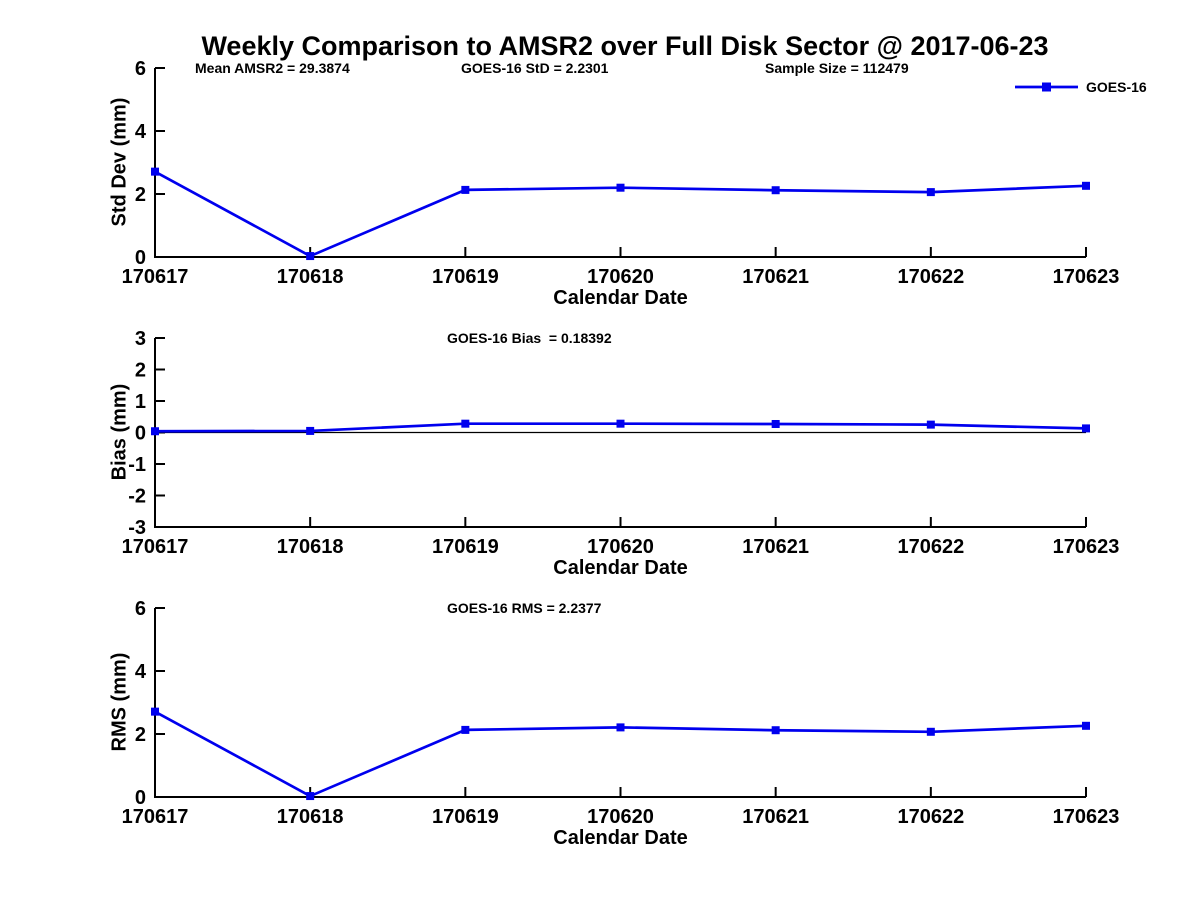 This screenshot has width=1200, height=900. I want to click on rms-plot-x-tick-label: 170619, so click(465, 817).